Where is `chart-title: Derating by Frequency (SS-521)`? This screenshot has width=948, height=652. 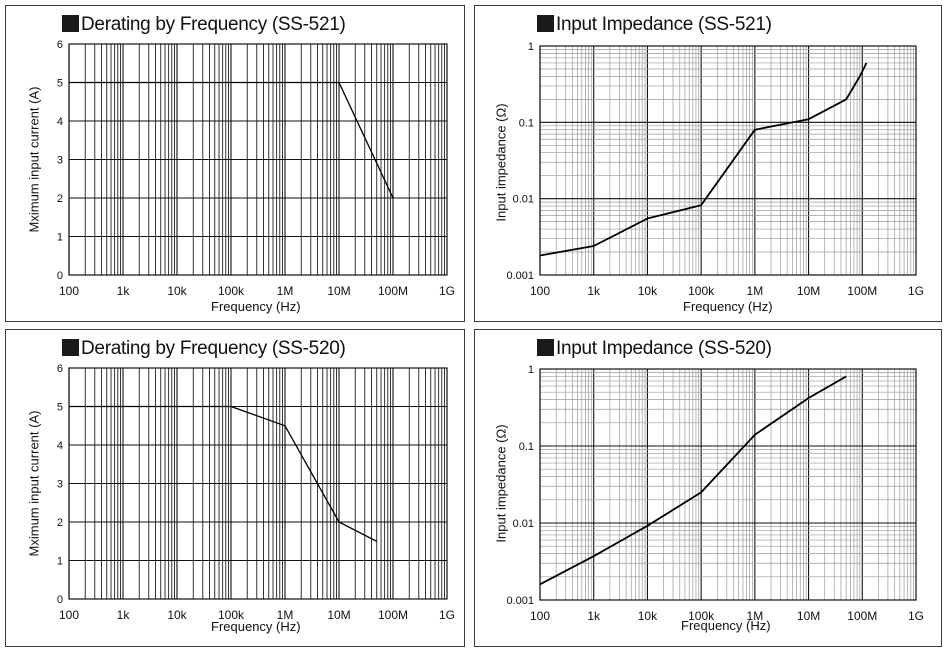
chart-title: Derating by Frequency (SS-521) is located at coordinates (204, 25).